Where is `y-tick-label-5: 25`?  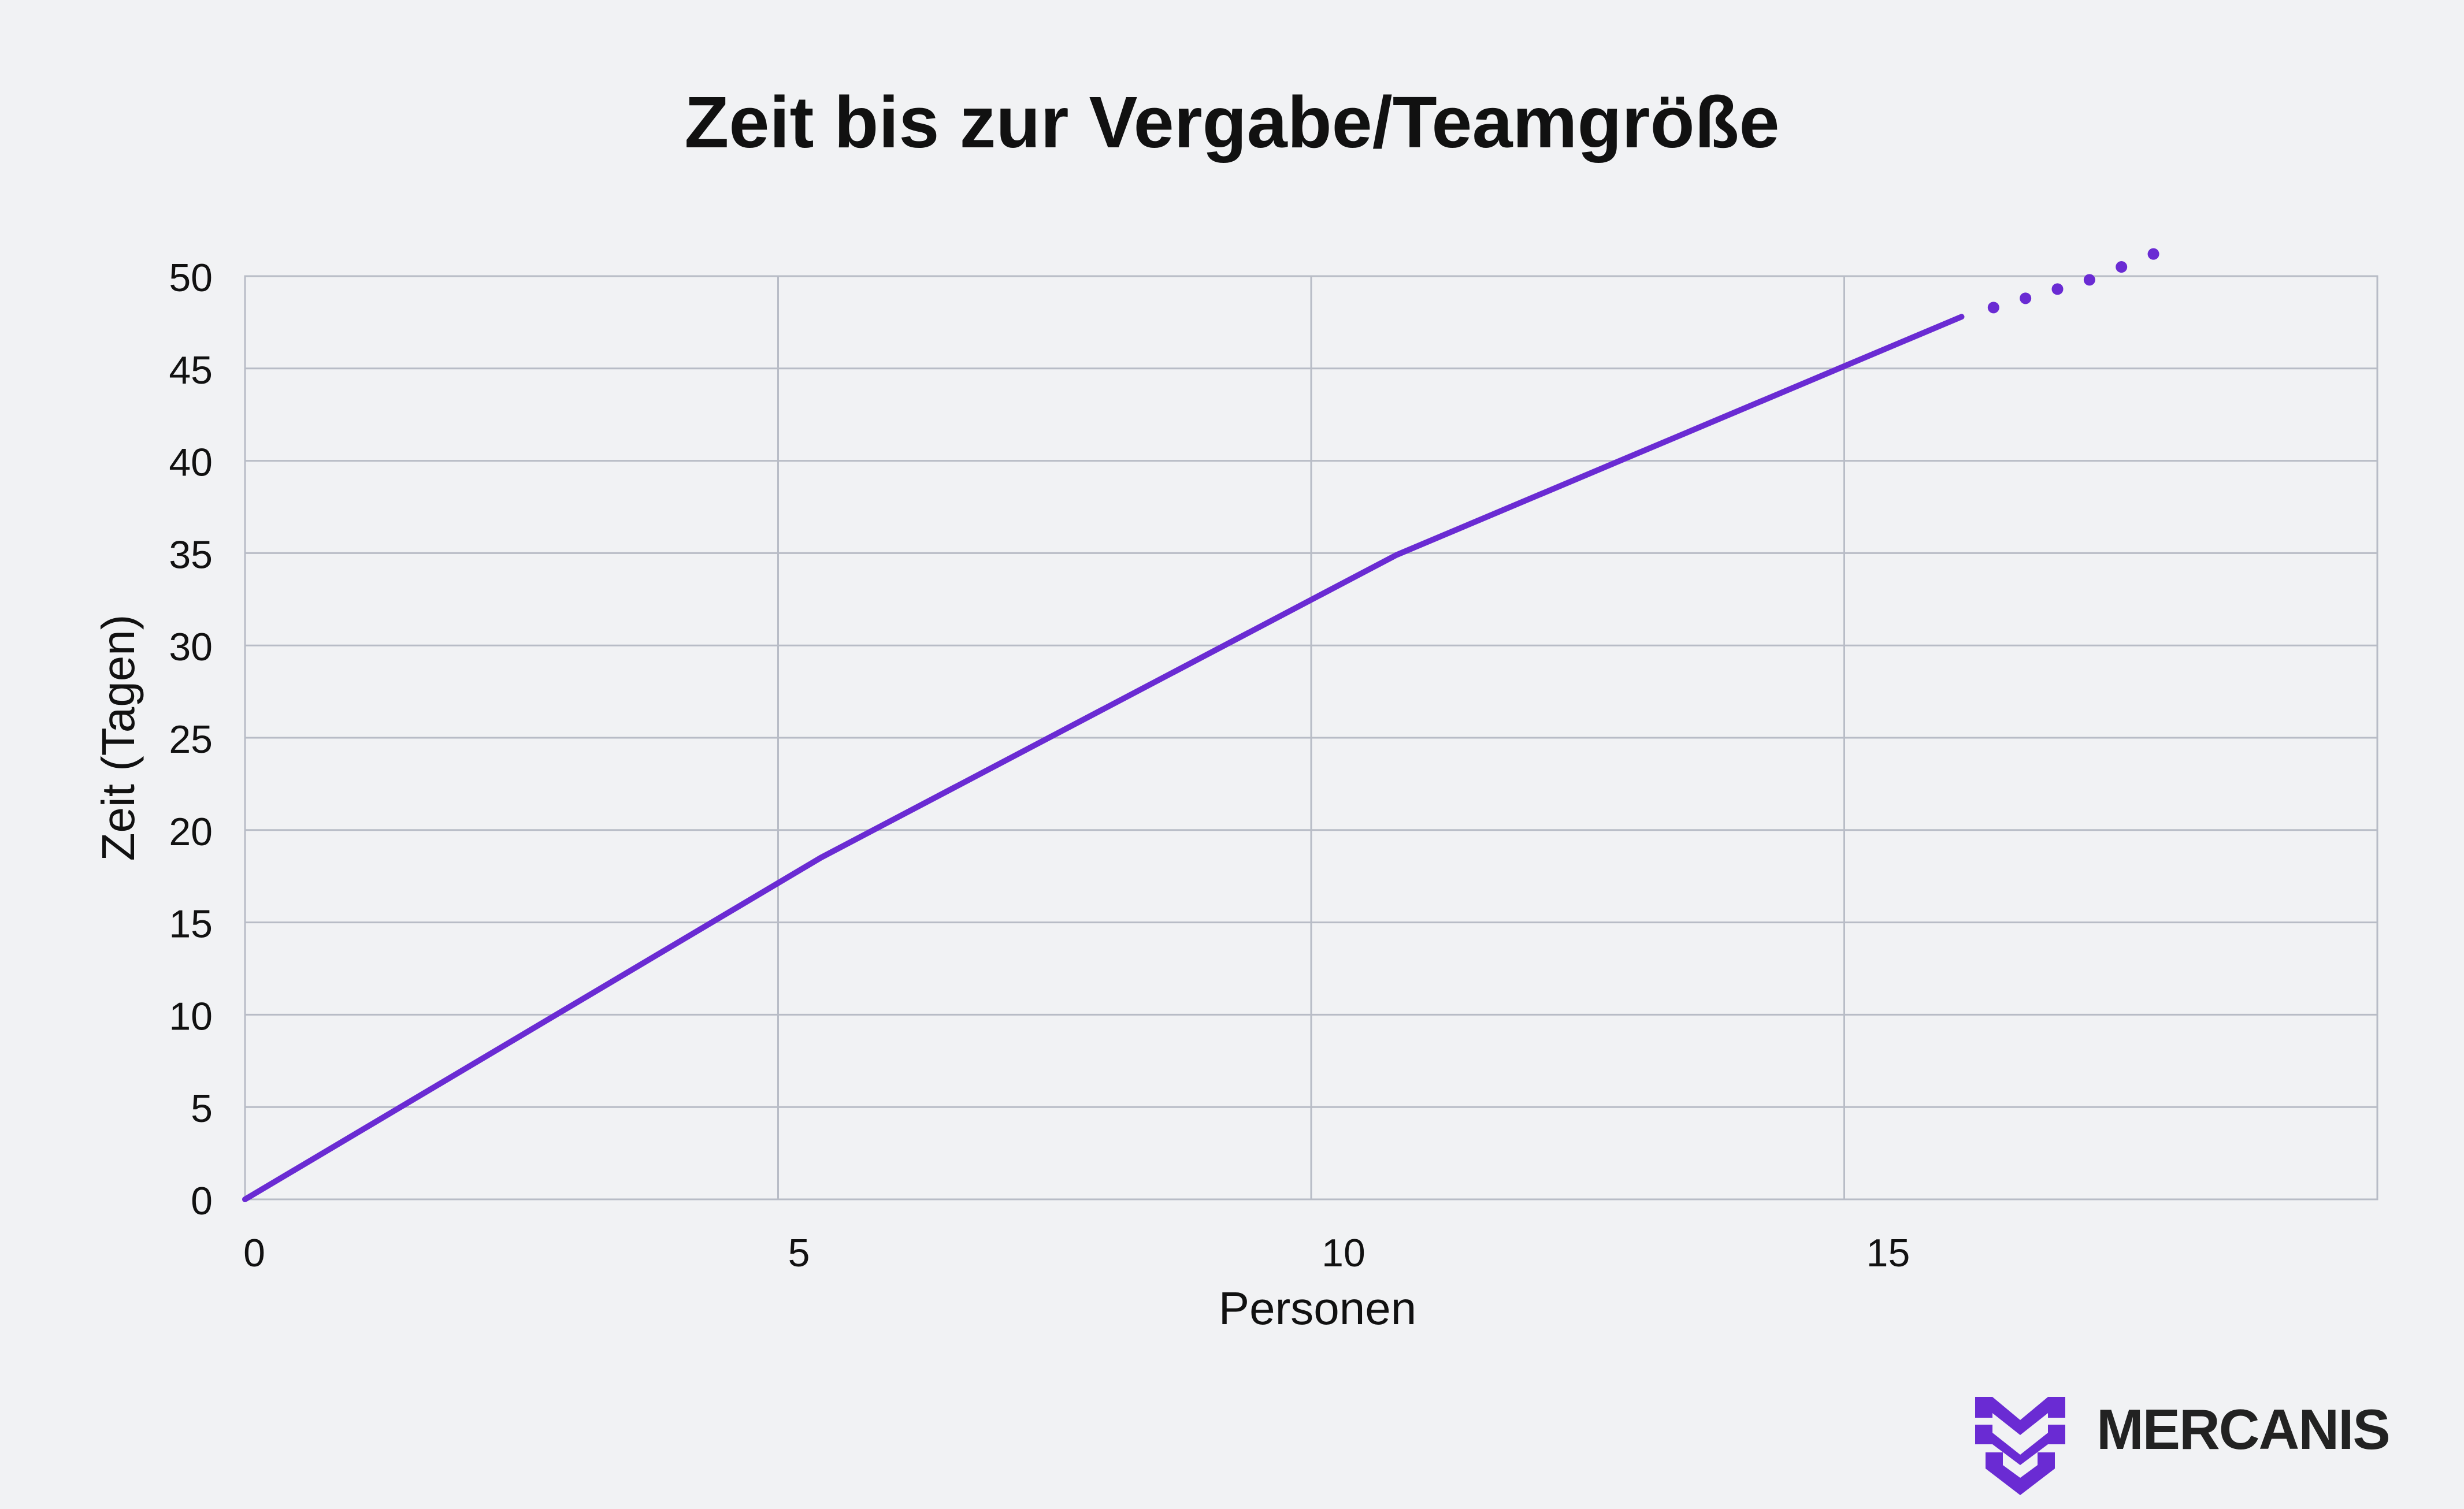
y-tick-label-5: 25 is located at coordinates (191, 739).